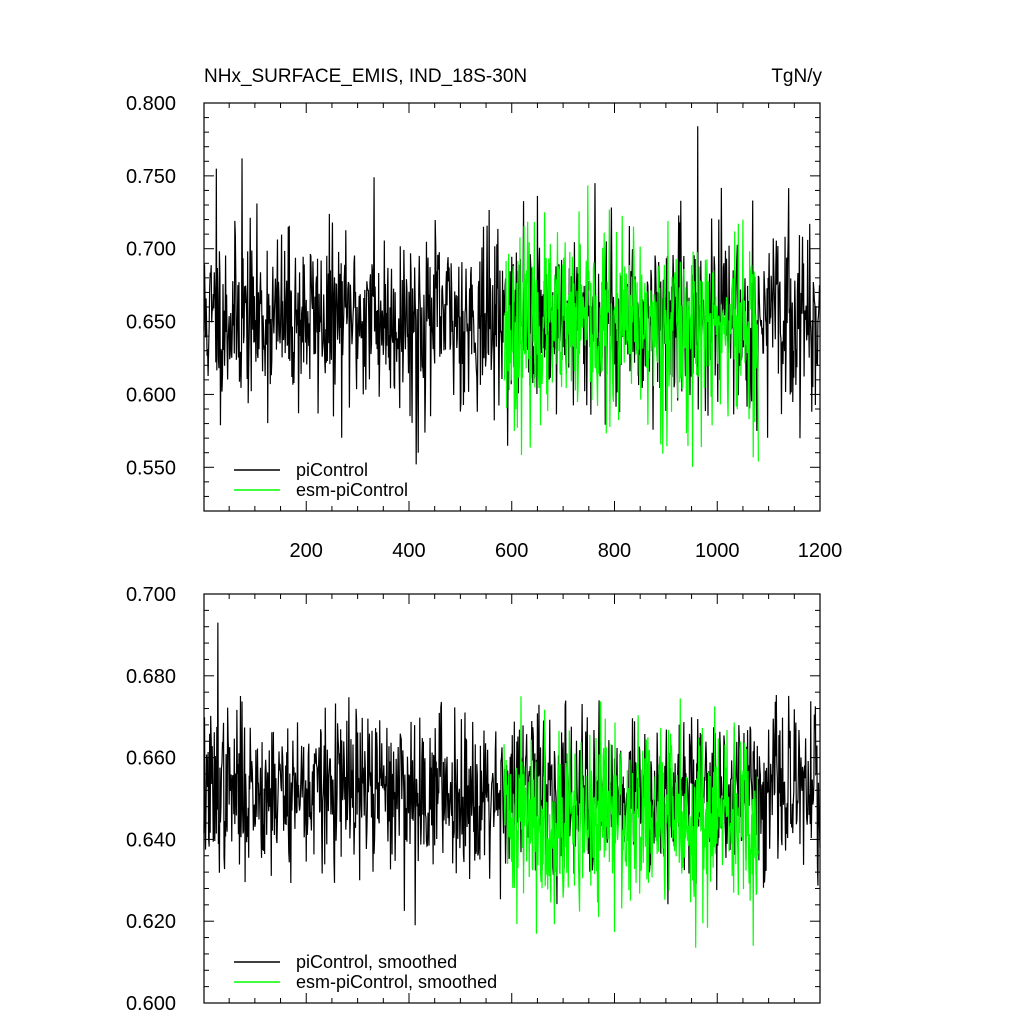 This screenshot has height=1024, width=1024. What do you see at coordinates (631, 822) in the screenshot?
I see `series-line-esm-picontrol-smoothed` at bounding box center [631, 822].